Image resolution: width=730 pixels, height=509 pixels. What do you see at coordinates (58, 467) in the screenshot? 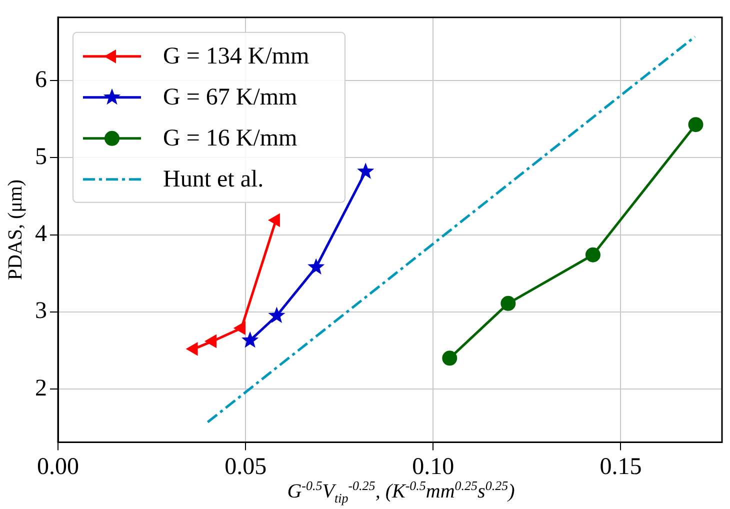
I see `x-tick-label: 0.00` at bounding box center [58, 467].